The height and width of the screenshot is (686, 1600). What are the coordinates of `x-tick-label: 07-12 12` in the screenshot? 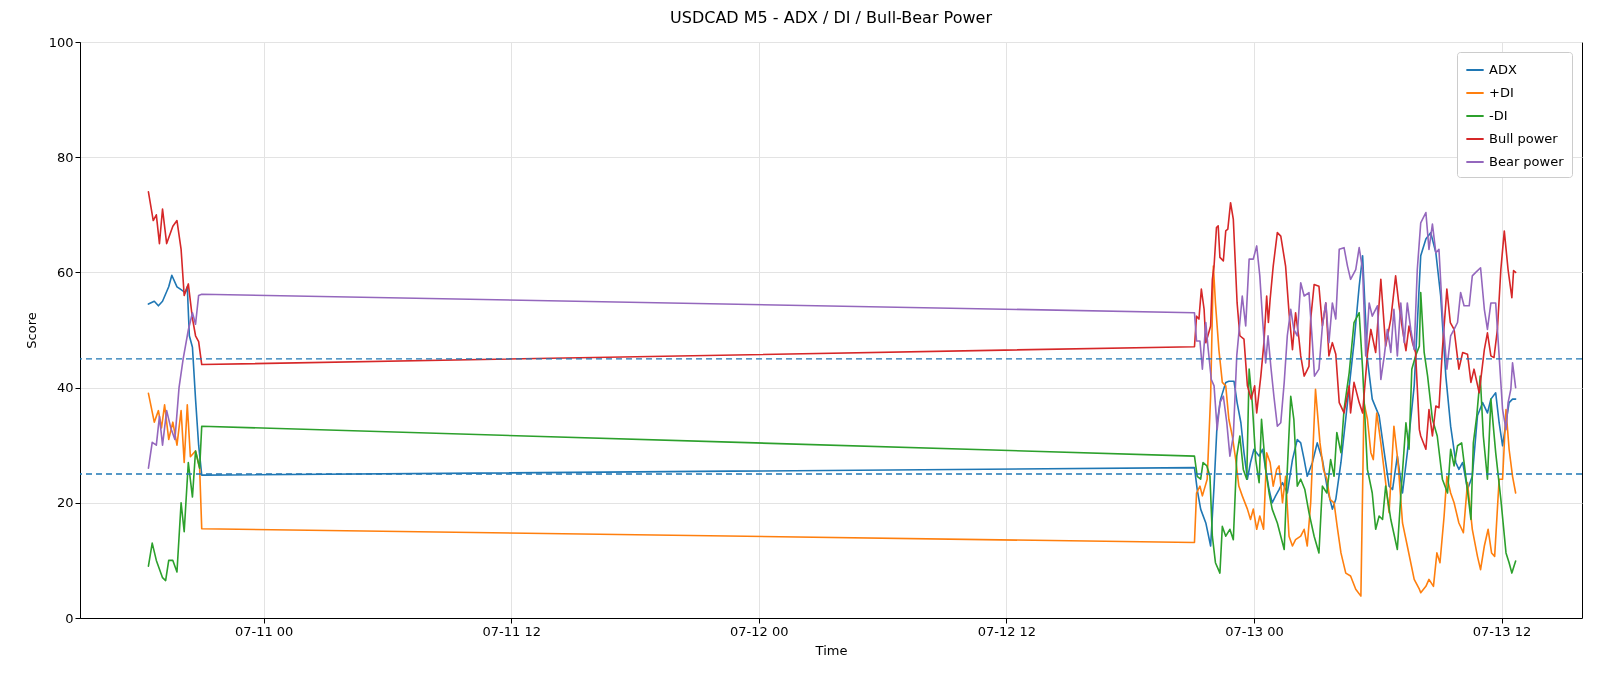 It's located at (1007, 631).